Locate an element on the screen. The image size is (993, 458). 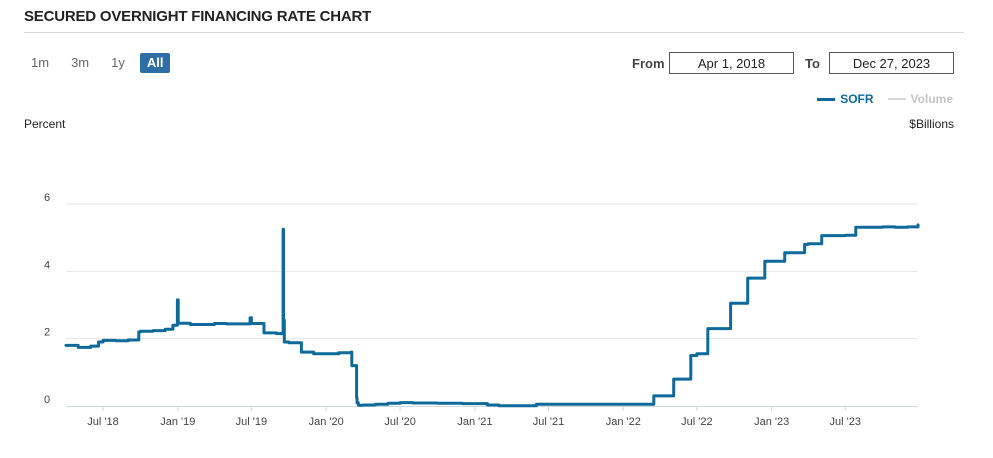
range-selector: 1m 3m 1y All is located at coordinates (101, 63).